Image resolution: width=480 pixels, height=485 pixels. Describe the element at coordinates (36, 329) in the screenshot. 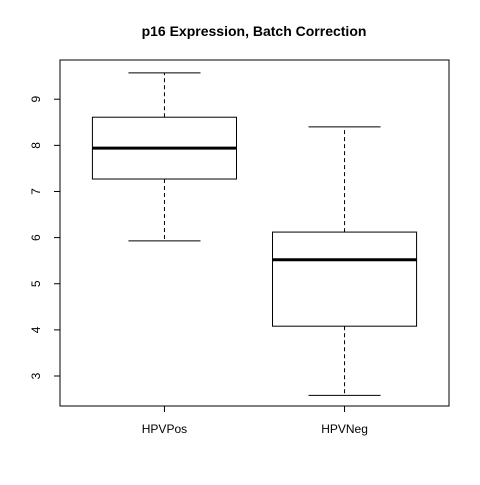

I see `y-tick-label: 4` at that location.